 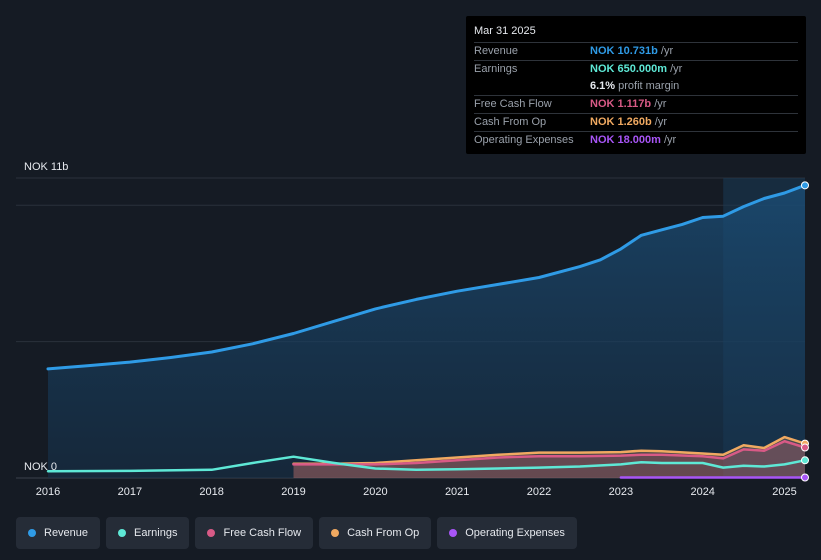 What do you see at coordinates (539, 492) in the screenshot?
I see `x-tick-label: 2022` at bounding box center [539, 492].